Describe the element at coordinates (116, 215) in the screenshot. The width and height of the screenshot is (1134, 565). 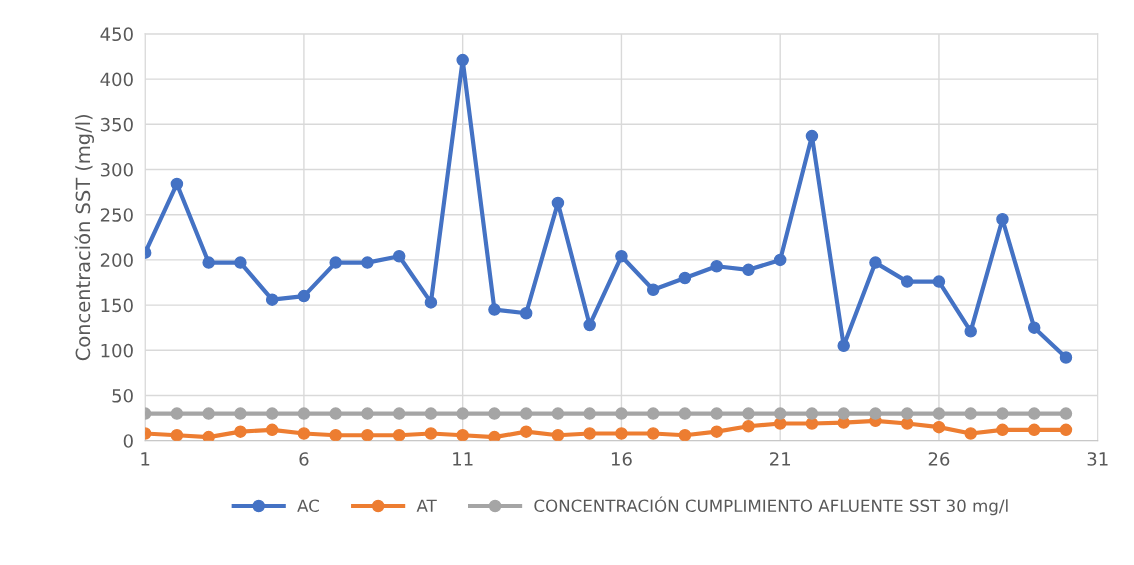
I see `y-tick-label: 250` at that location.